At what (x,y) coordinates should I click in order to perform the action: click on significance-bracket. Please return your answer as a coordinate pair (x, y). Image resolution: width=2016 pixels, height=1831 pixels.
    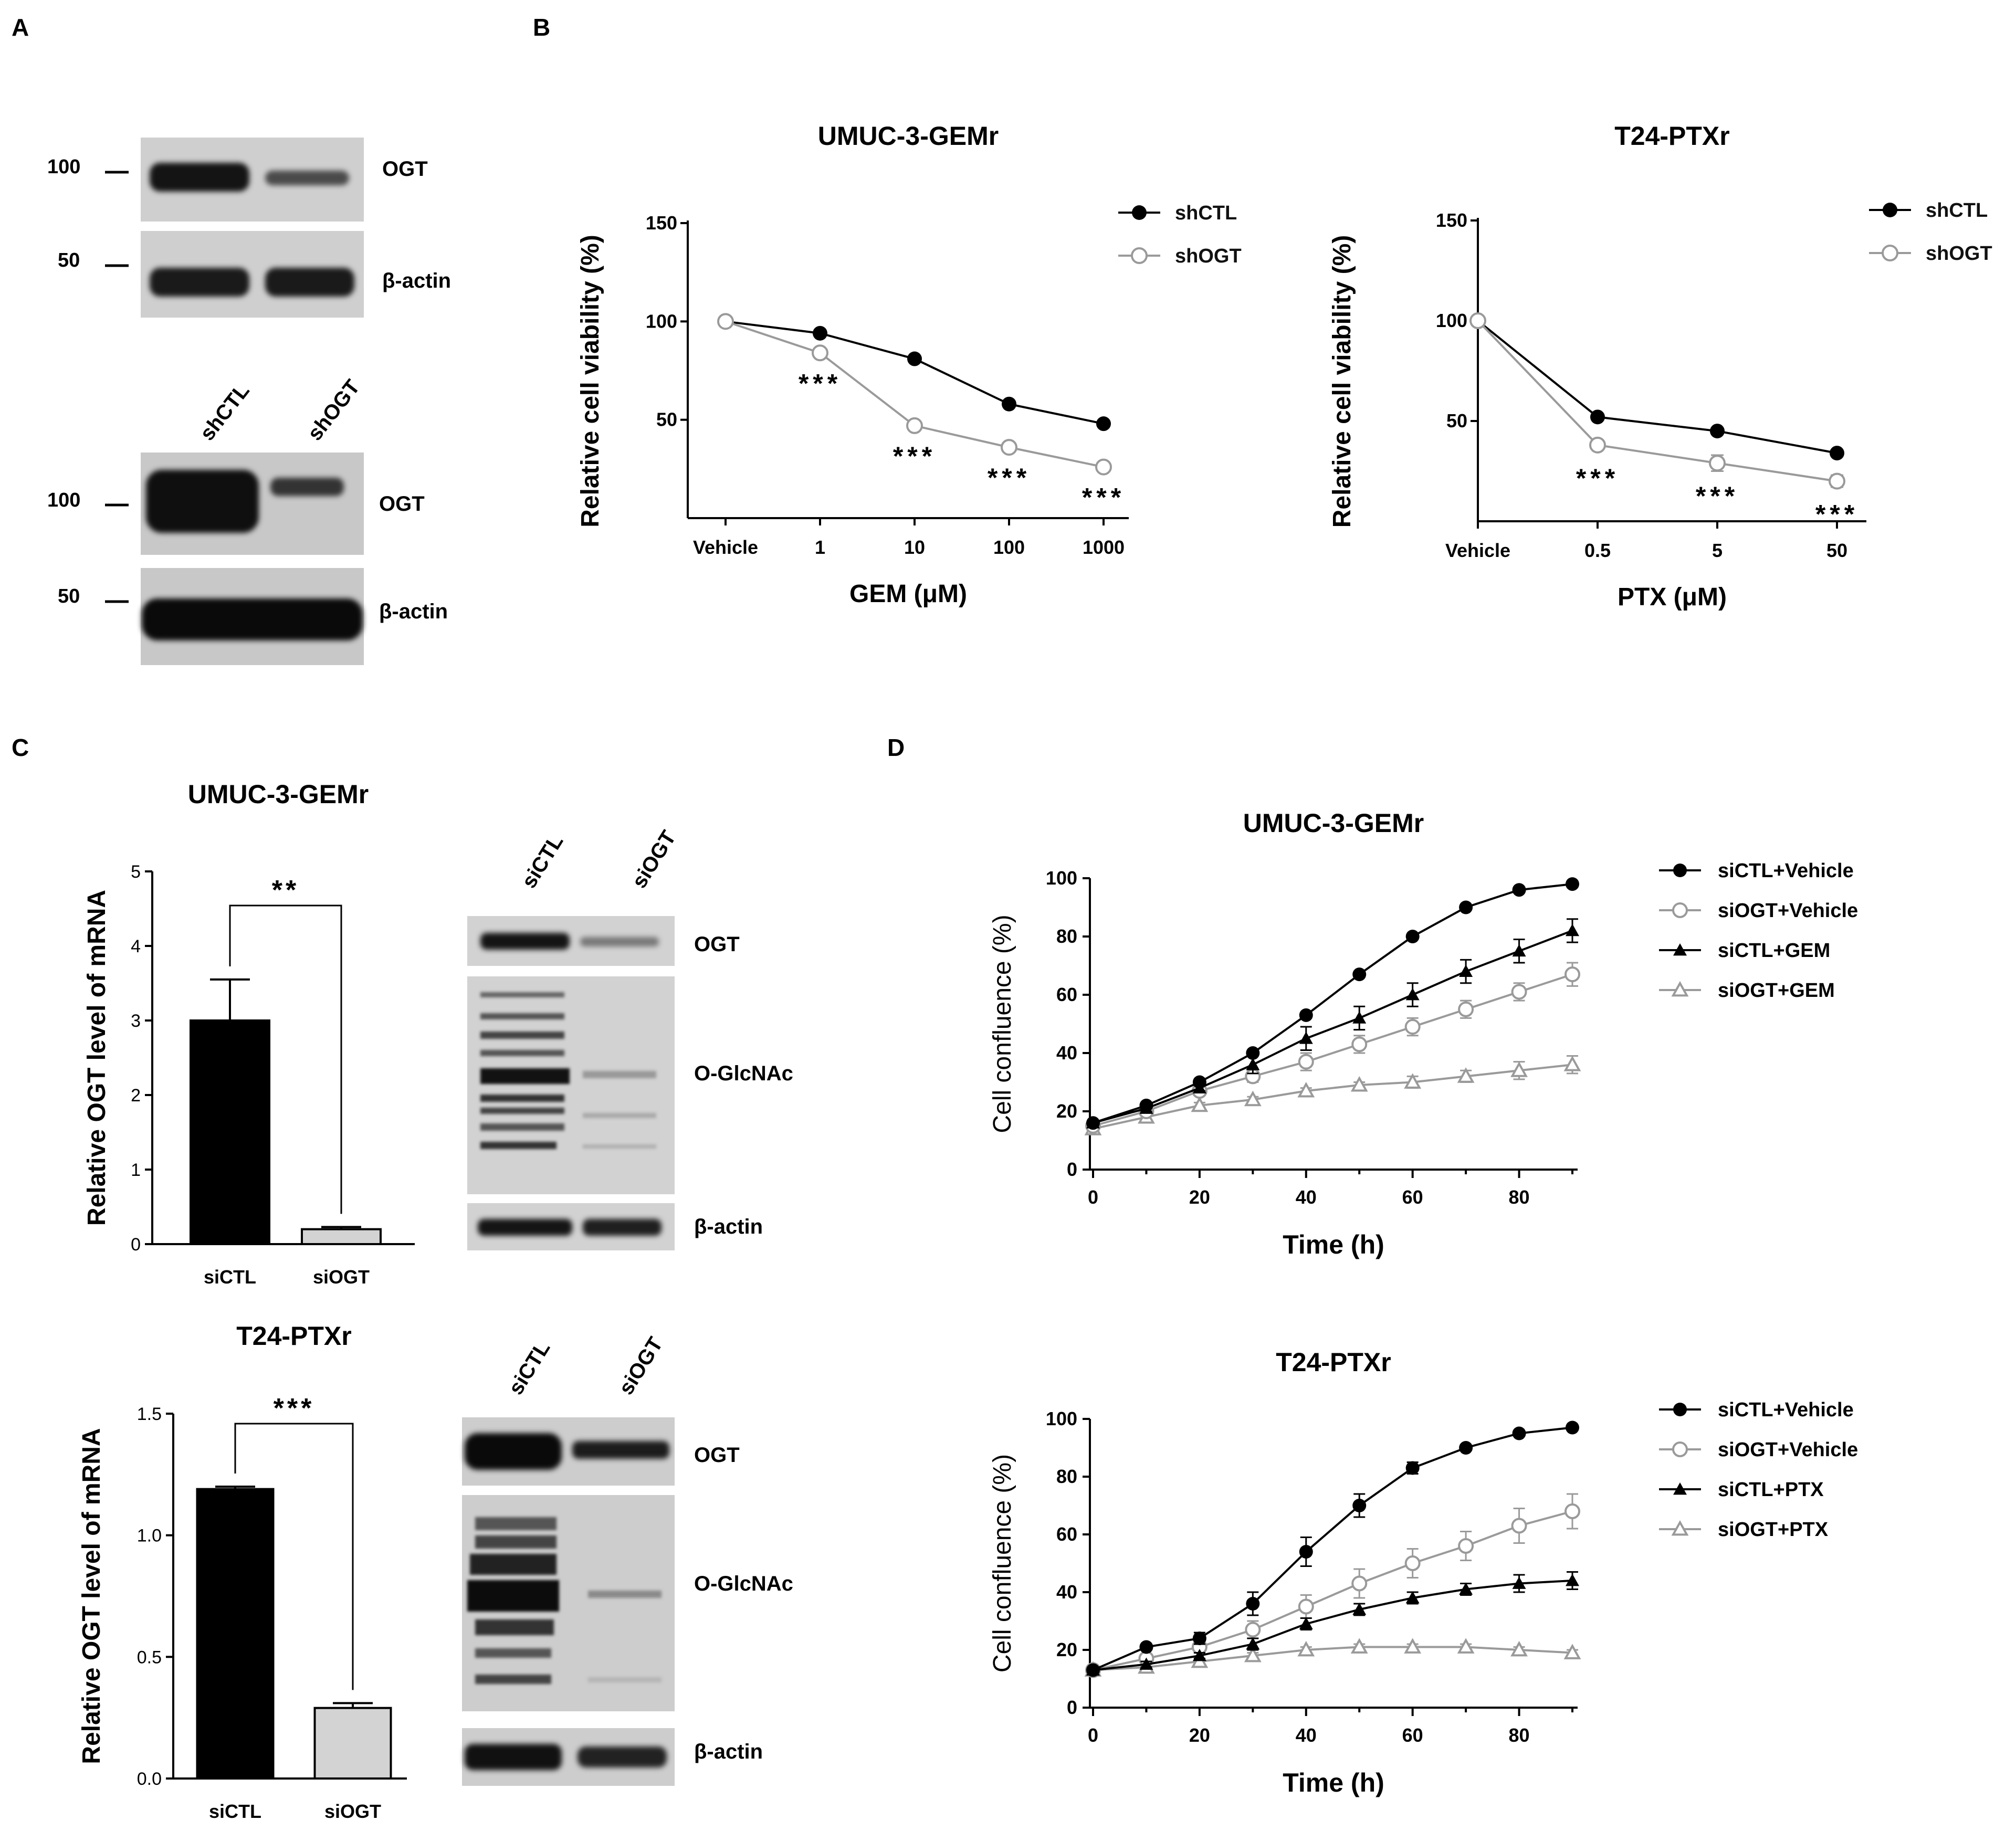
    Looking at the image, I should click on (294, 1556).